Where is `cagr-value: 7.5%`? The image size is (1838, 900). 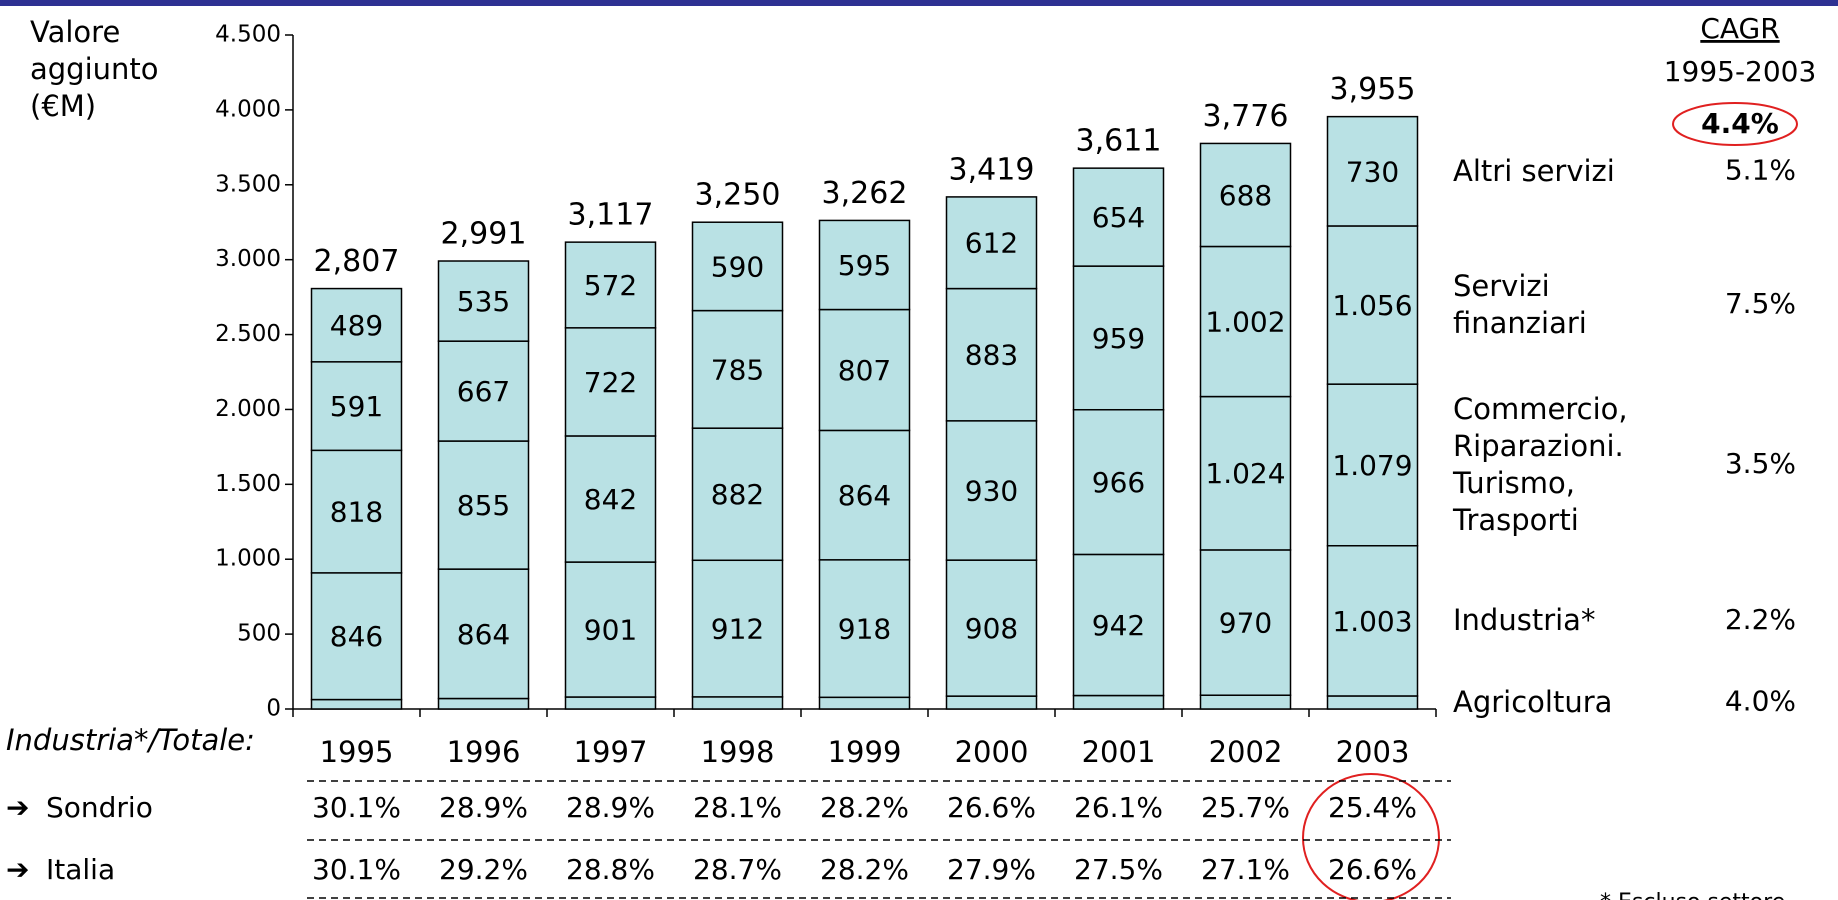 cagr-value: 7.5% is located at coordinates (1760, 303).